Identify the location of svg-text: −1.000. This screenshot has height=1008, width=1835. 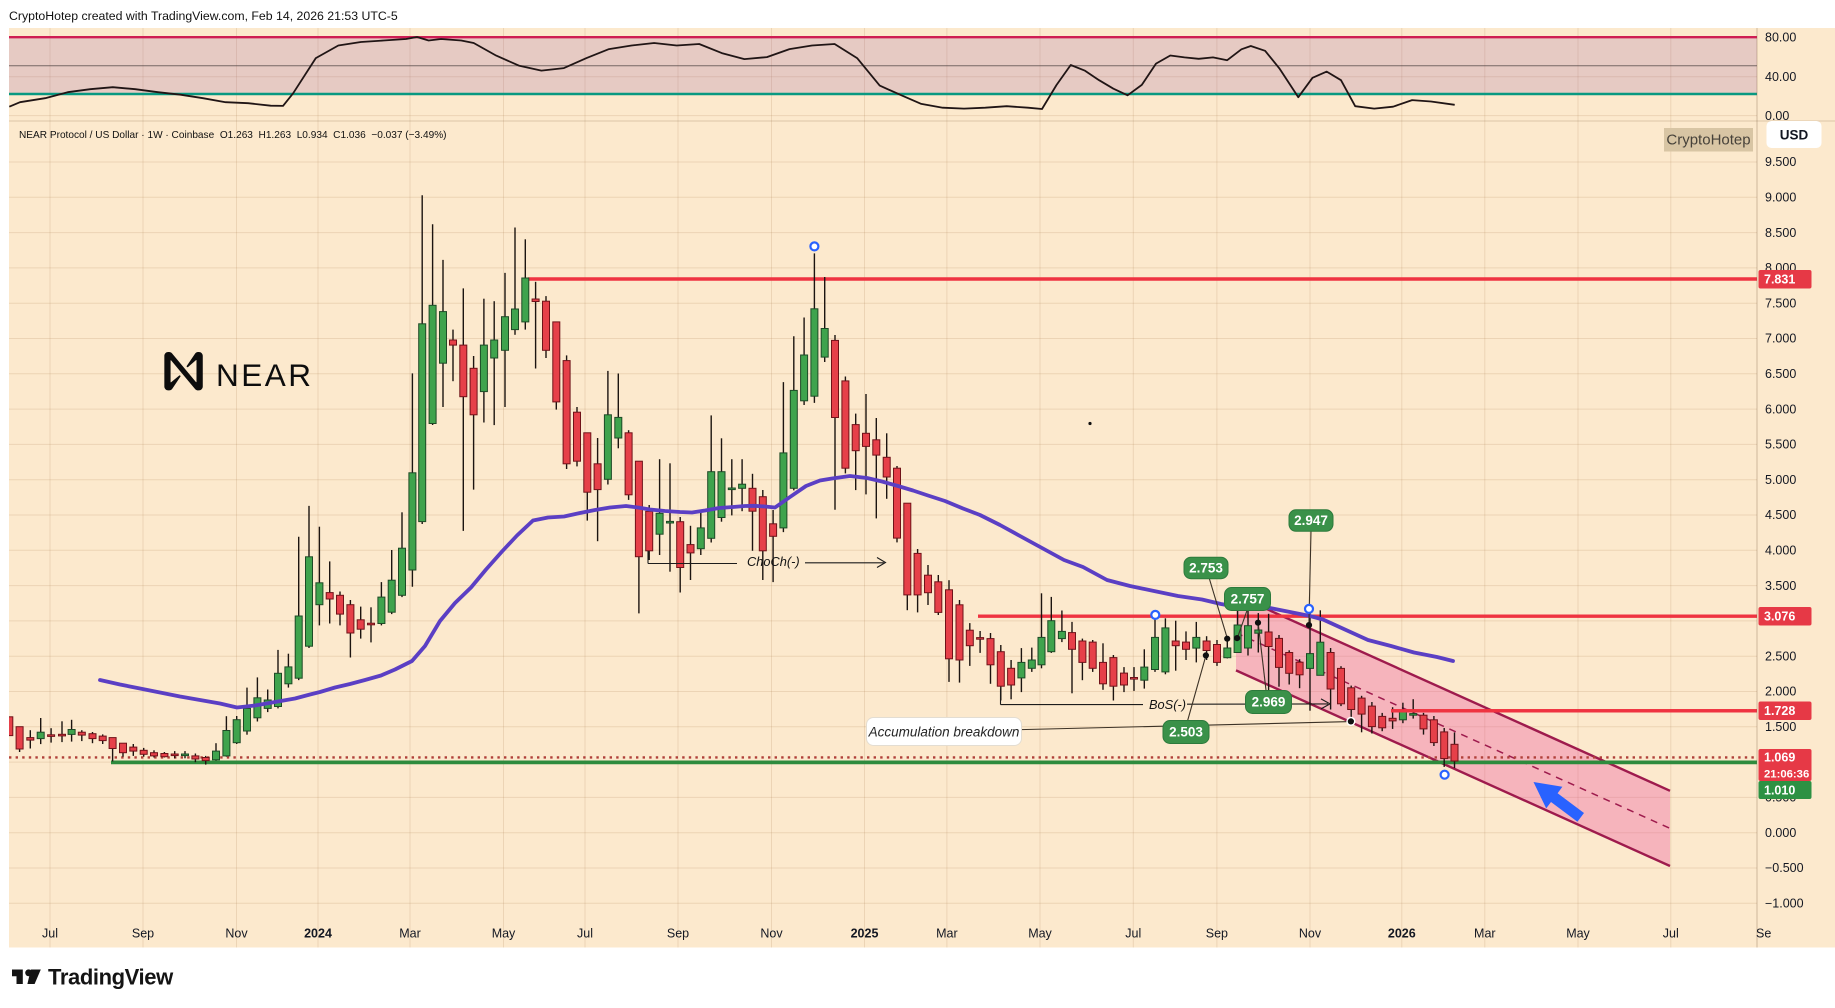
(1784, 904).